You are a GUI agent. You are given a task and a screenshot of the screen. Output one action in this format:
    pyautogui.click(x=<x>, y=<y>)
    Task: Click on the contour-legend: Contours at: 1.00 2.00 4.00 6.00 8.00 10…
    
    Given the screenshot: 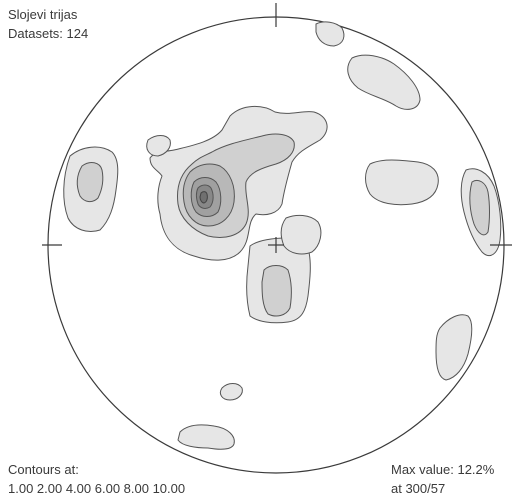 What is the action you would take?
    pyautogui.click(x=96, y=479)
    